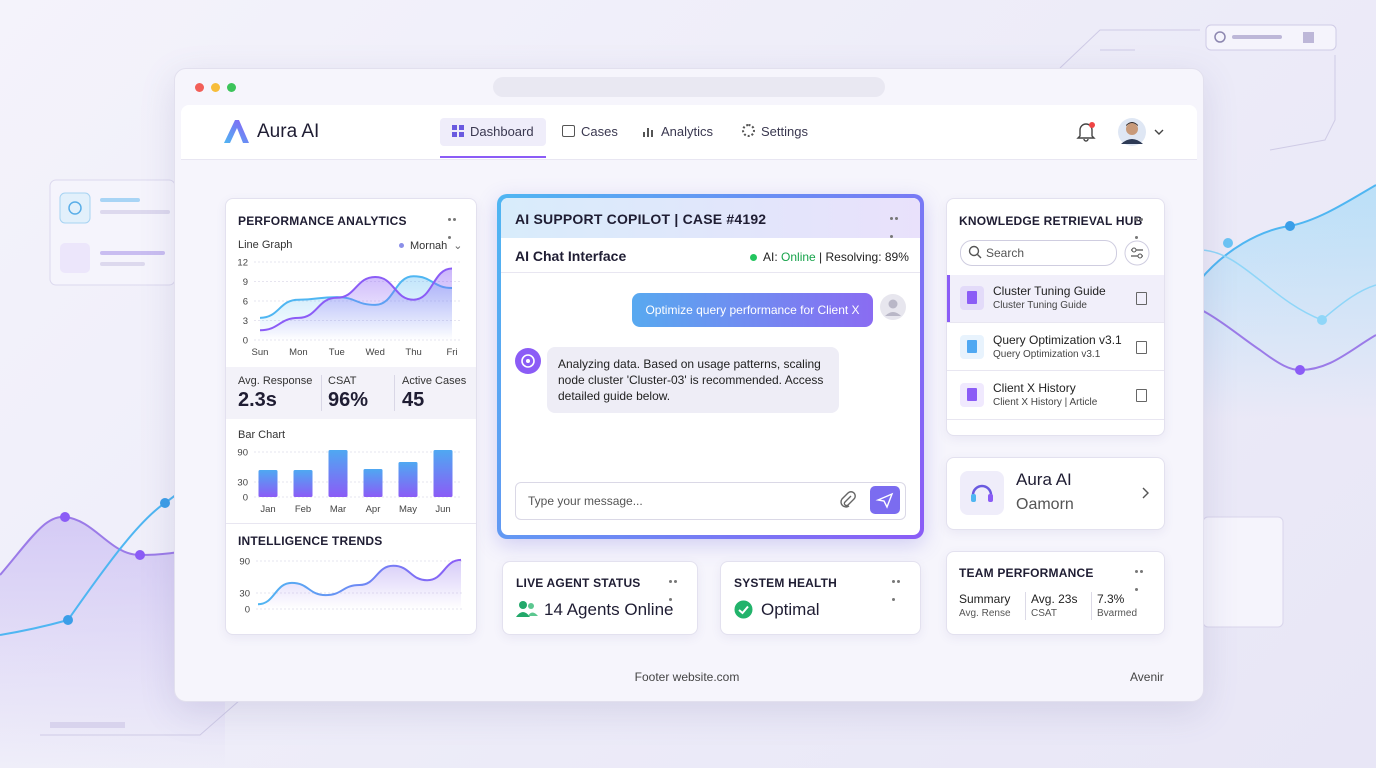  What do you see at coordinates (1026, 573) in the screenshot?
I see `card-title: TEAM PERFORMANCE` at bounding box center [1026, 573].